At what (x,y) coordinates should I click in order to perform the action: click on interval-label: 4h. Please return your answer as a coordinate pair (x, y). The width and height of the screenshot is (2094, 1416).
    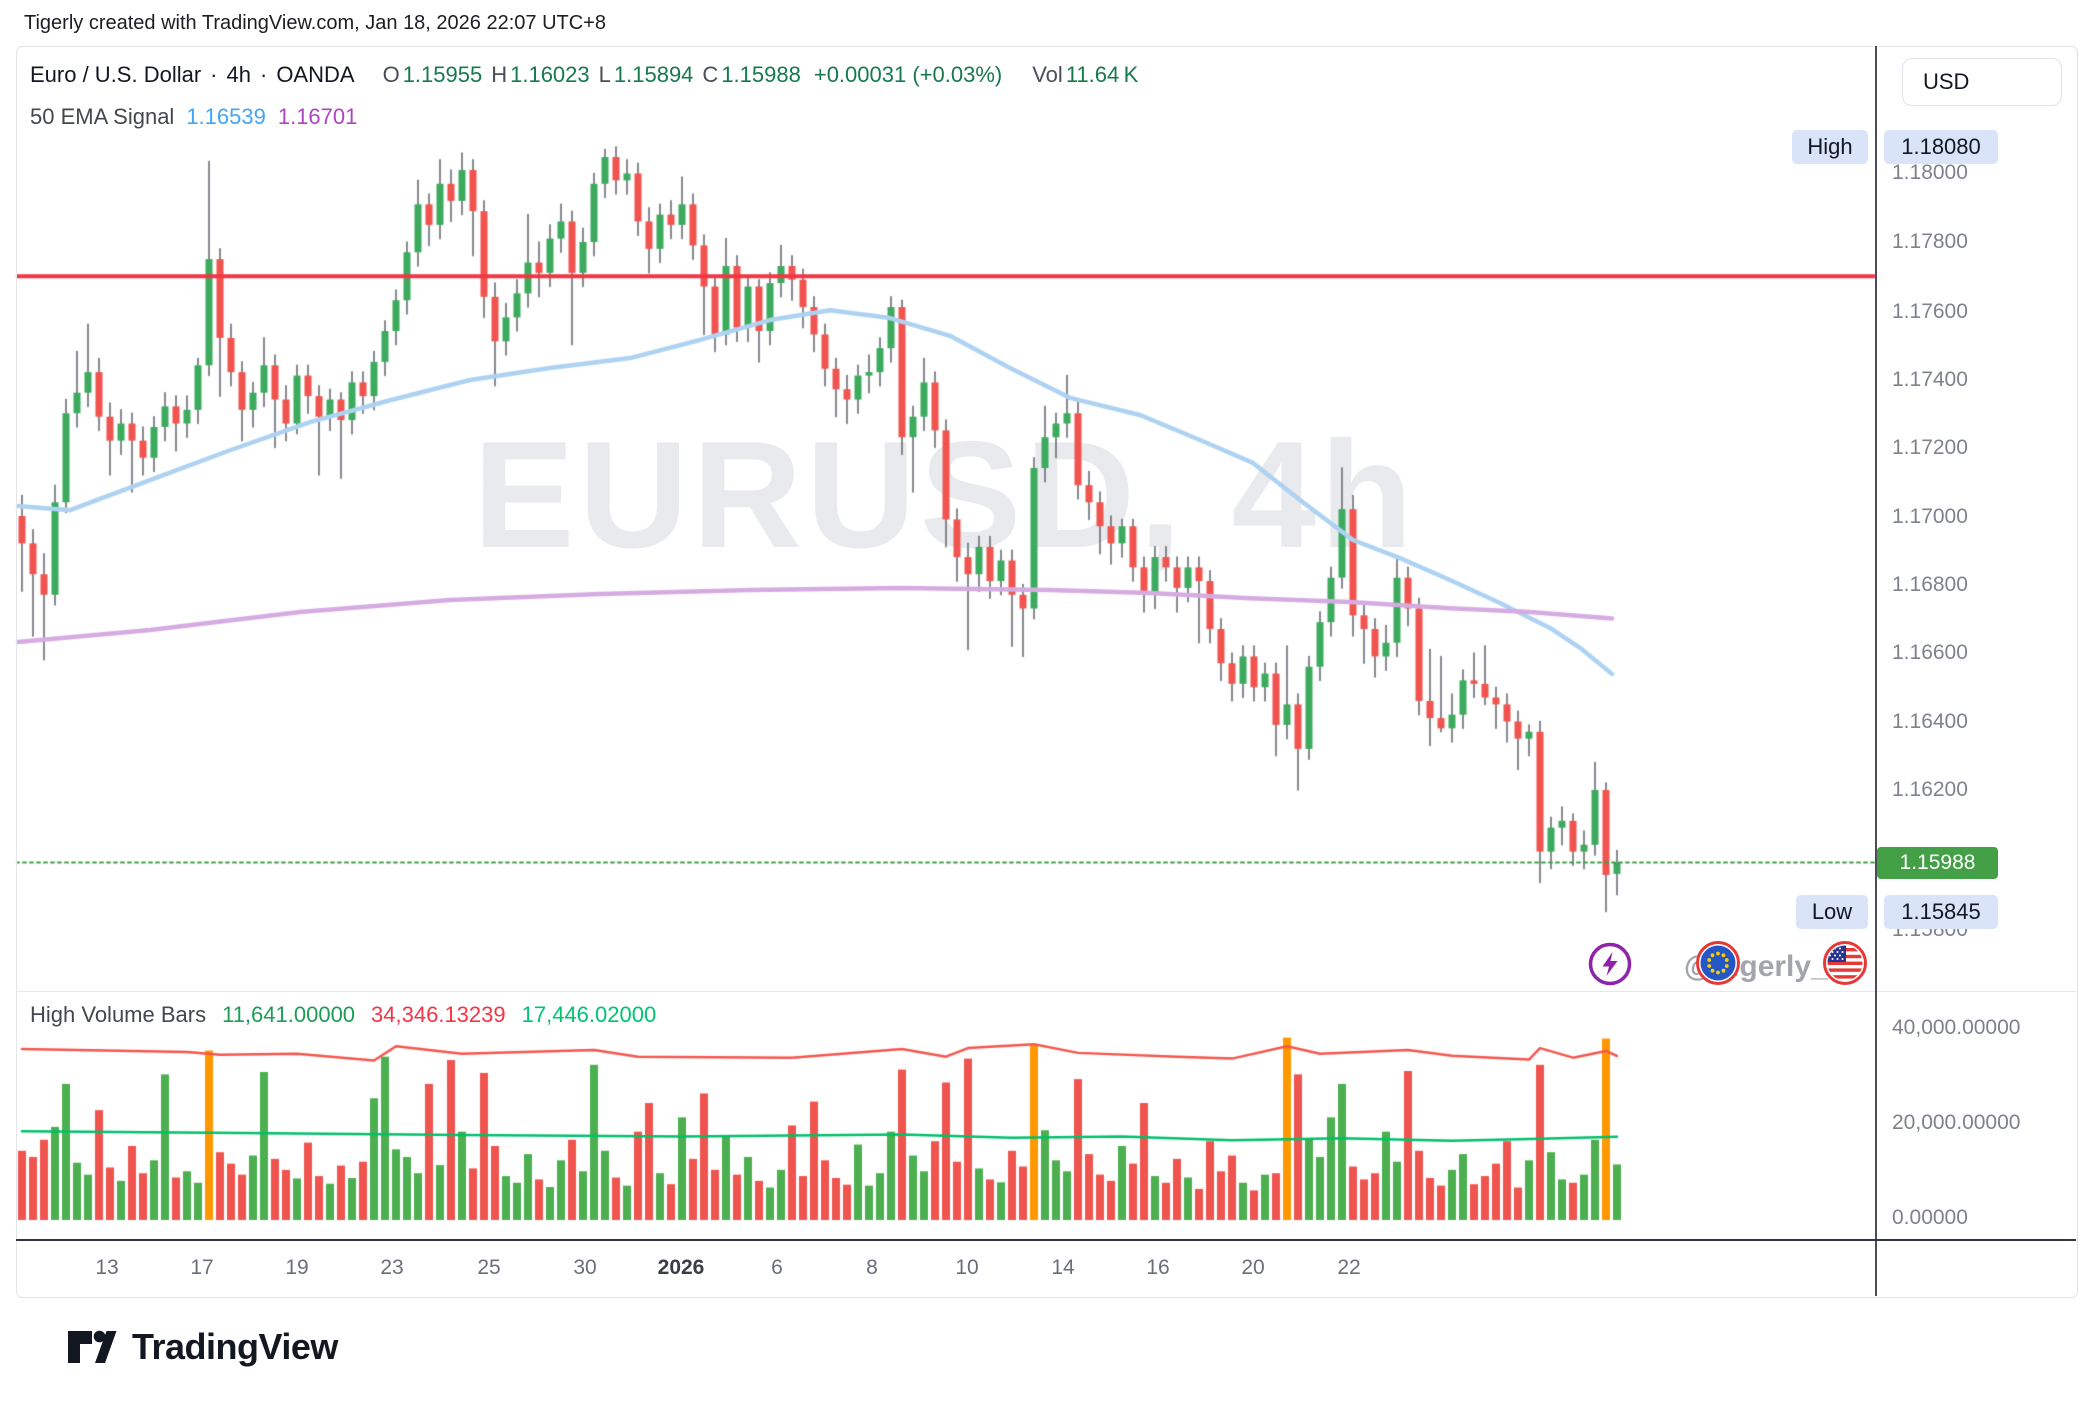
    Looking at the image, I should click on (238, 74).